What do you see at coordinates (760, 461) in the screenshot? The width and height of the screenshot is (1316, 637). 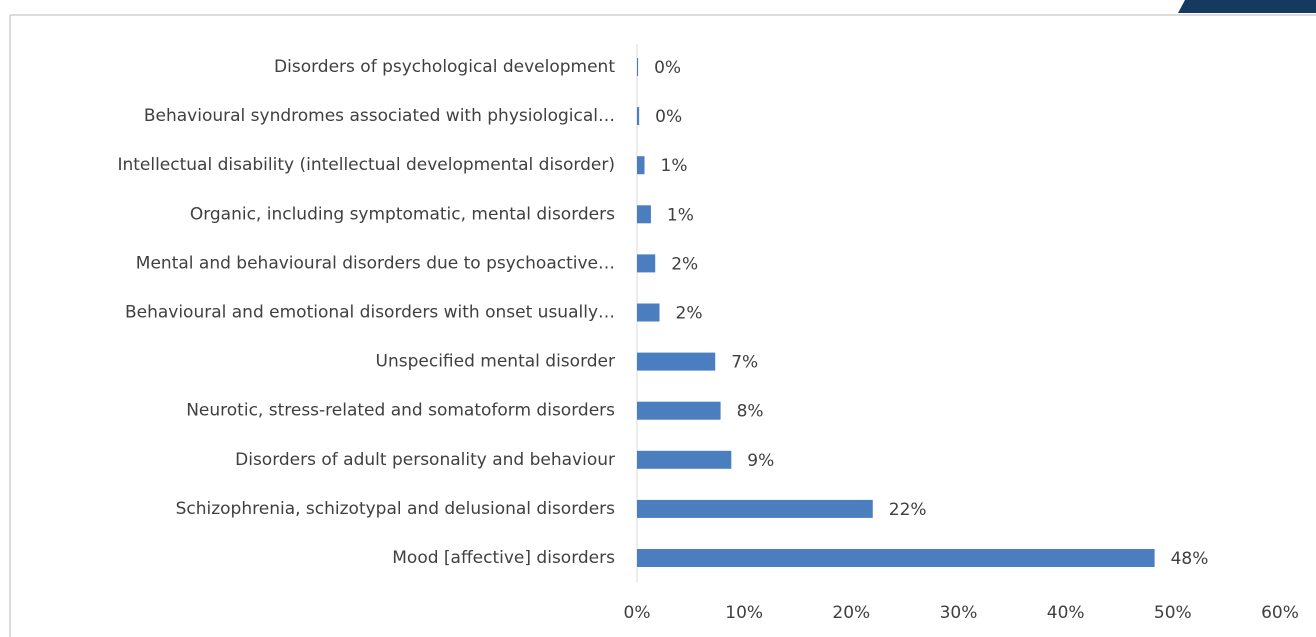 I see `data-label: 9%` at bounding box center [760, 461].